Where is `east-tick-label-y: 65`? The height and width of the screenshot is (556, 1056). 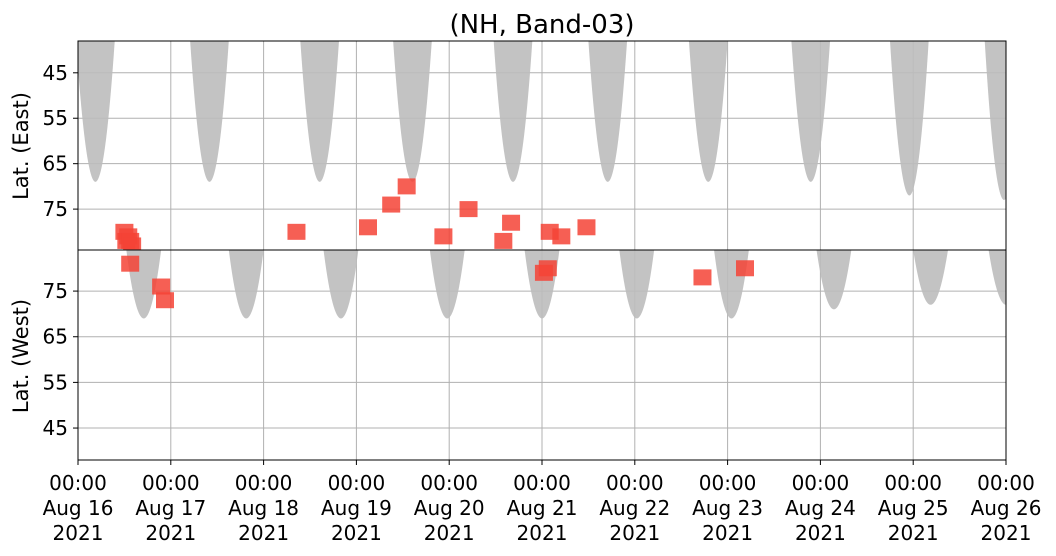
east-tick-label-y: 65 is located at coordinates (55, 164).